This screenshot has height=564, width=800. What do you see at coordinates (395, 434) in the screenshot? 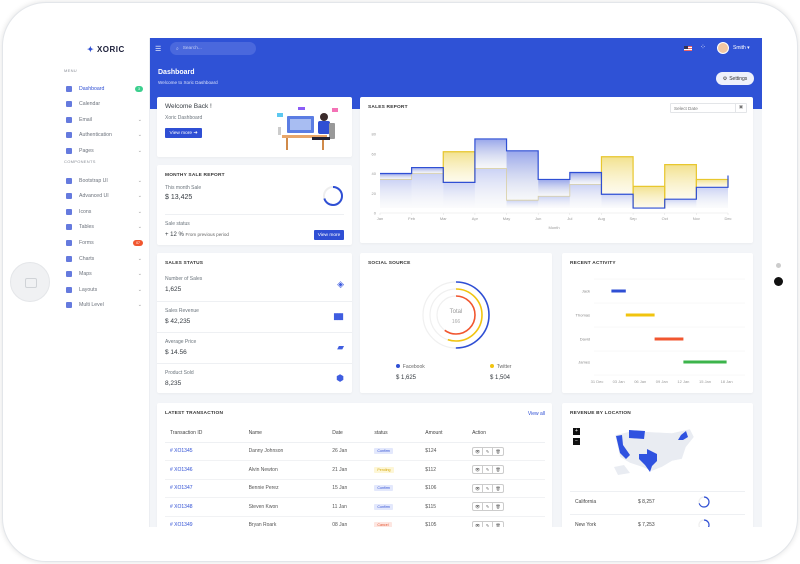
I see `column-header: status` at bounding box center [395, 434].